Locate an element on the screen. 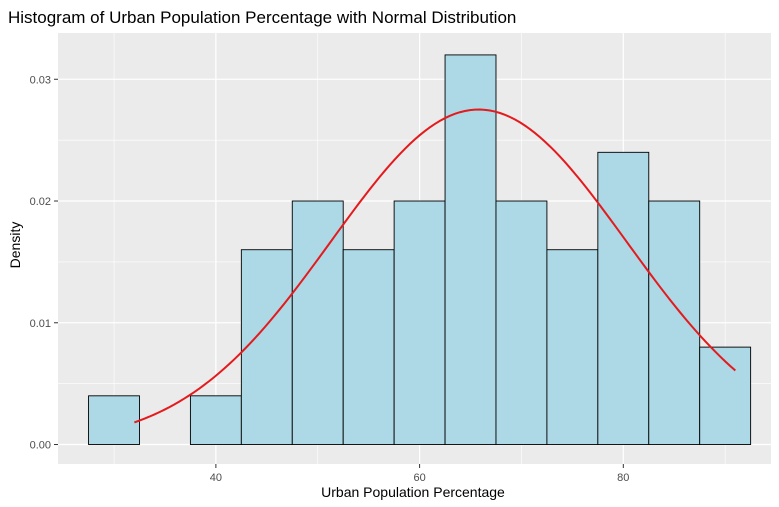 The image size is (779, 507). x-tick-label: 40 is located at coordinates (216, 478).